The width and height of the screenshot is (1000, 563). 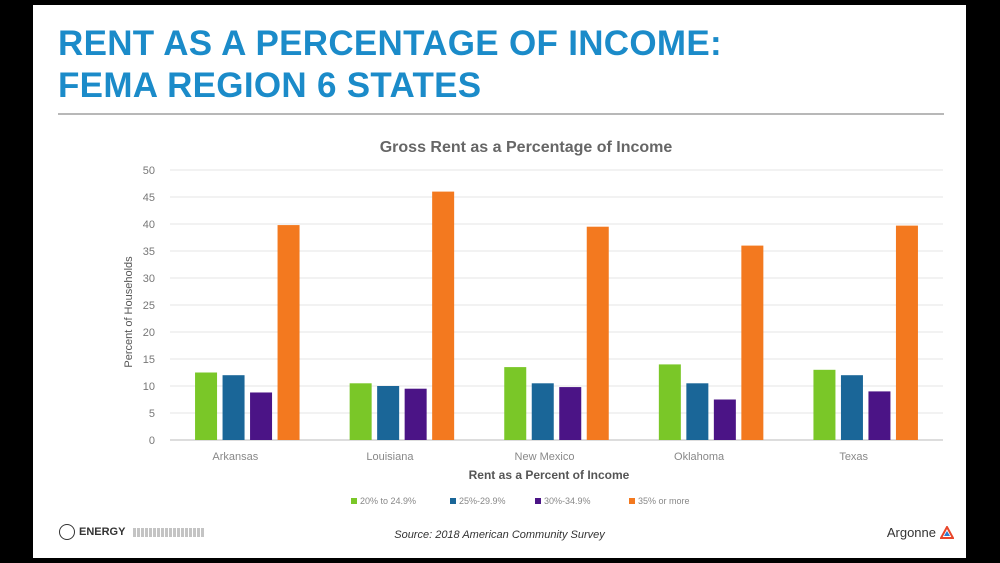 What do you see at coordinates (699, 457) in the screenshot?
I see `x-tick-label: Oklahoma` at bounding box center [699, 457].